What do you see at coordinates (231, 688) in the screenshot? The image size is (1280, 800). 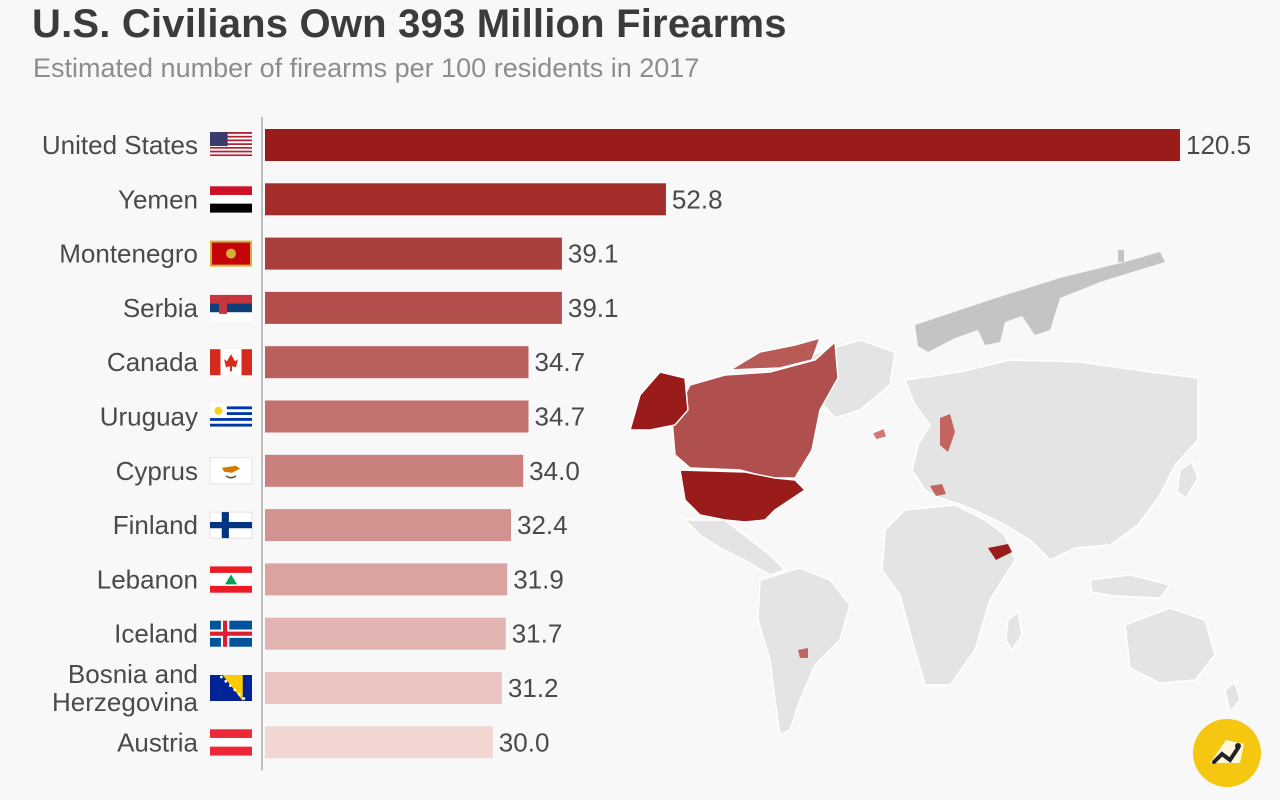 I see `bosnia-flag-icon` at bounding box center [231, 688].